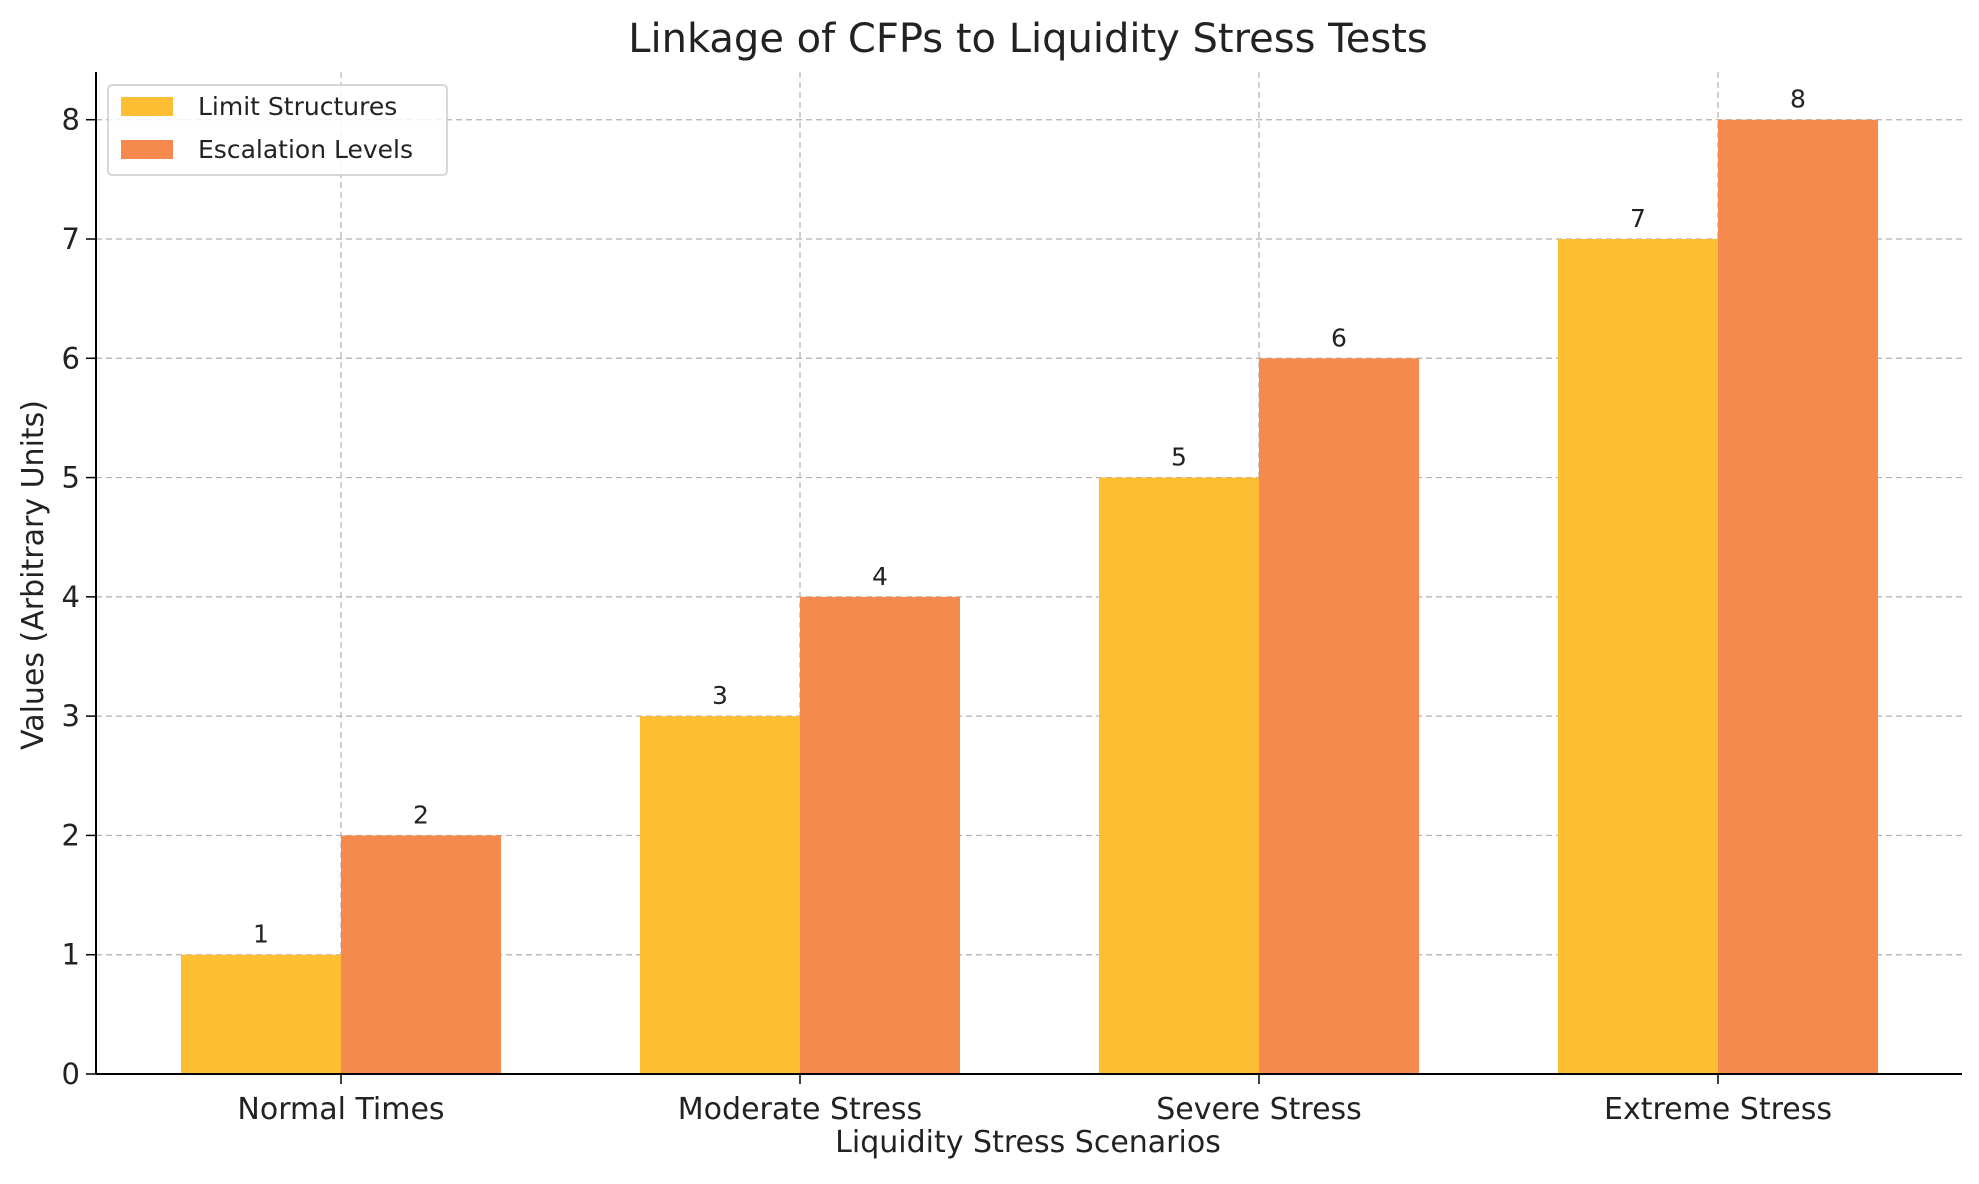  I want to click on x-axis-label: Liquidity Stress Scenarios, so click(1028, 1142).